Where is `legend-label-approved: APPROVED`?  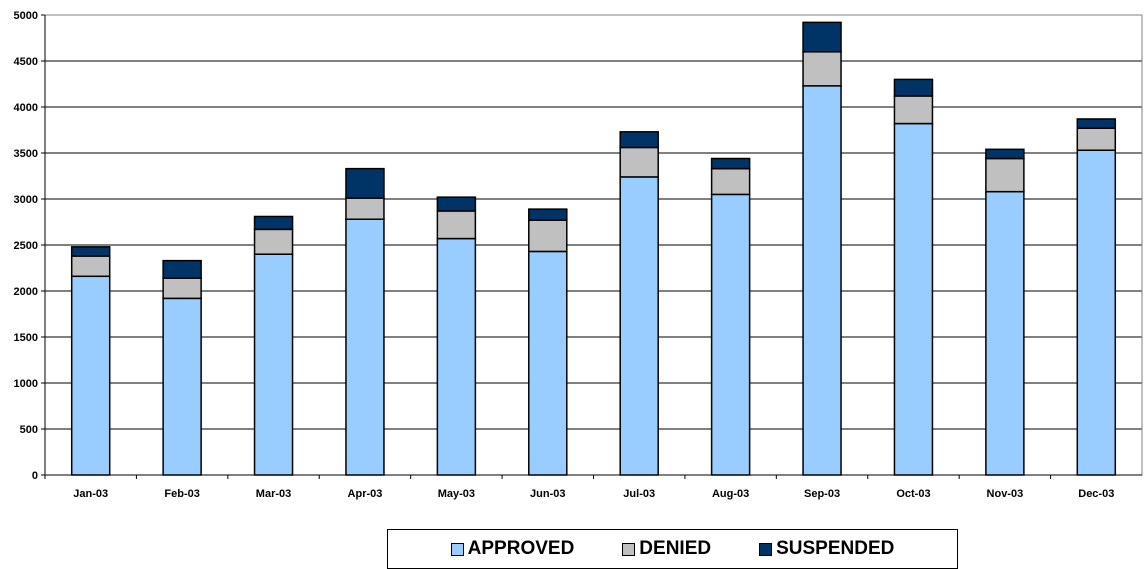 legend-label-approved: APPROVED is located at coordinates (521, 548).